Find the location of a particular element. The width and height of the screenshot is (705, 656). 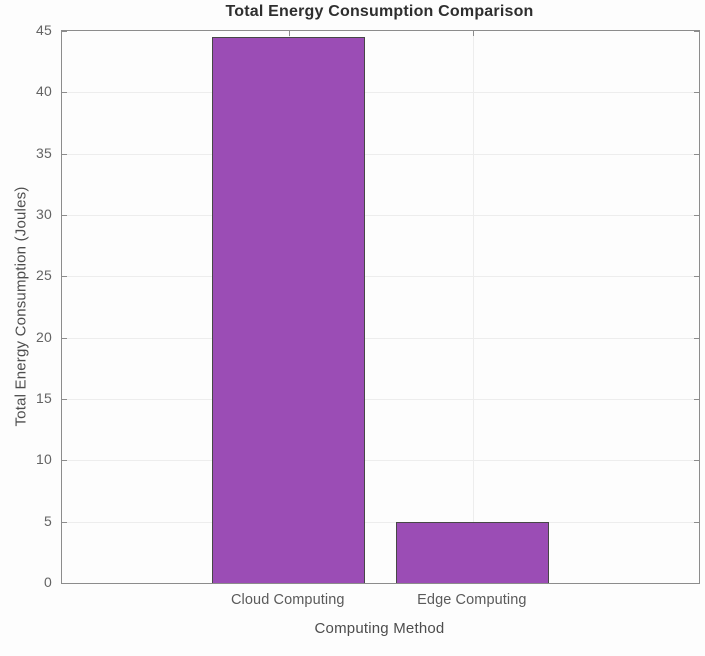

y-tick-label-30: 30 is located at coordinates (44, 214).